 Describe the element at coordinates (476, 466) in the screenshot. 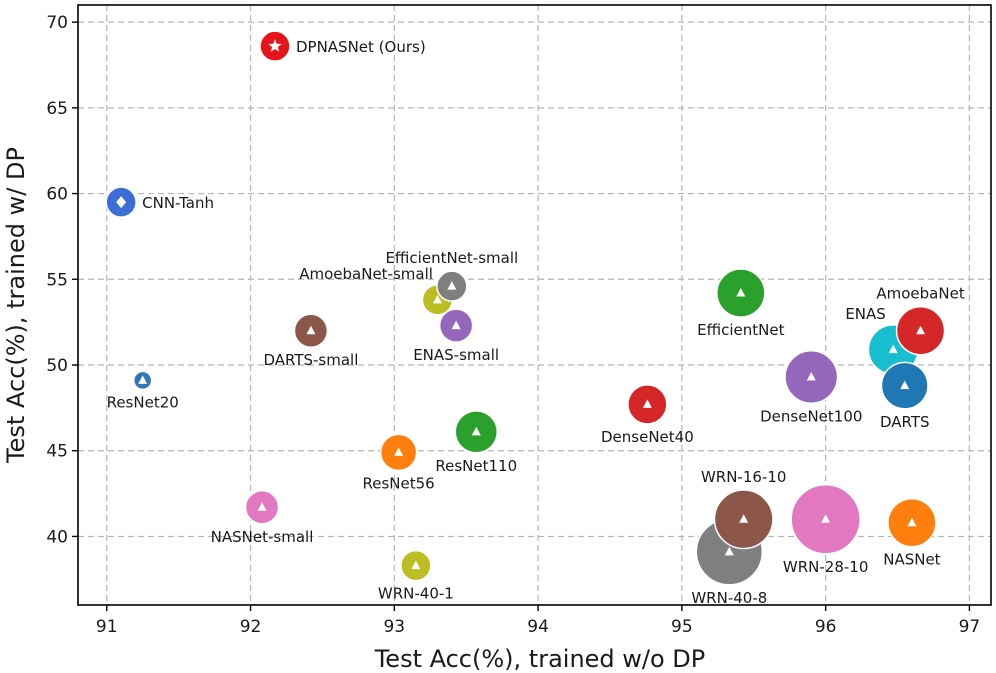

I see `point-label-resnet110: ResNet110` at that location.